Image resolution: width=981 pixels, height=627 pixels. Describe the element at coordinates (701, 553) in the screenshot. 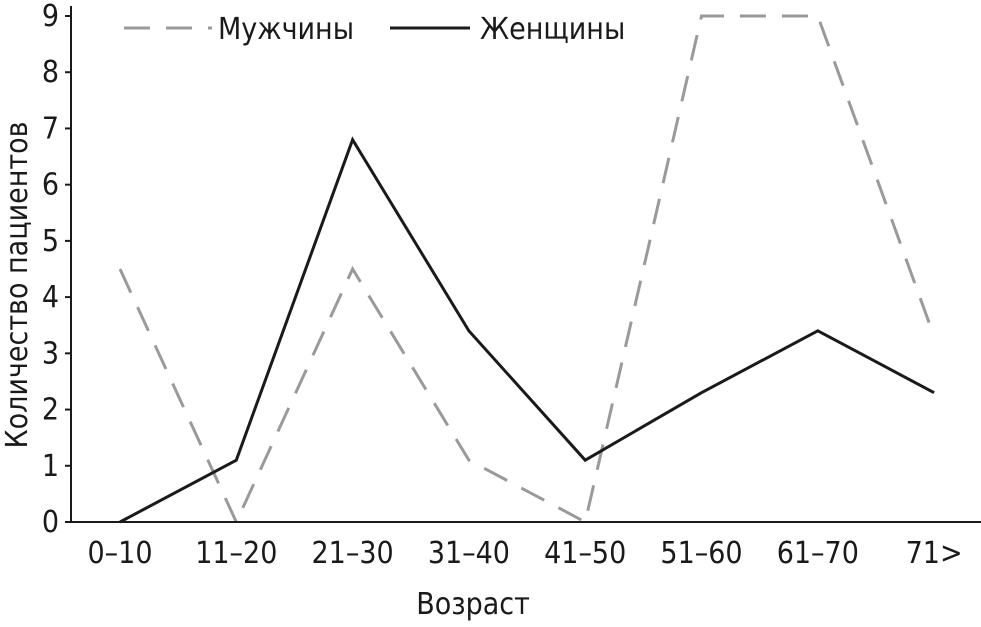

I see `x-tick-label: 51–60` at that location.